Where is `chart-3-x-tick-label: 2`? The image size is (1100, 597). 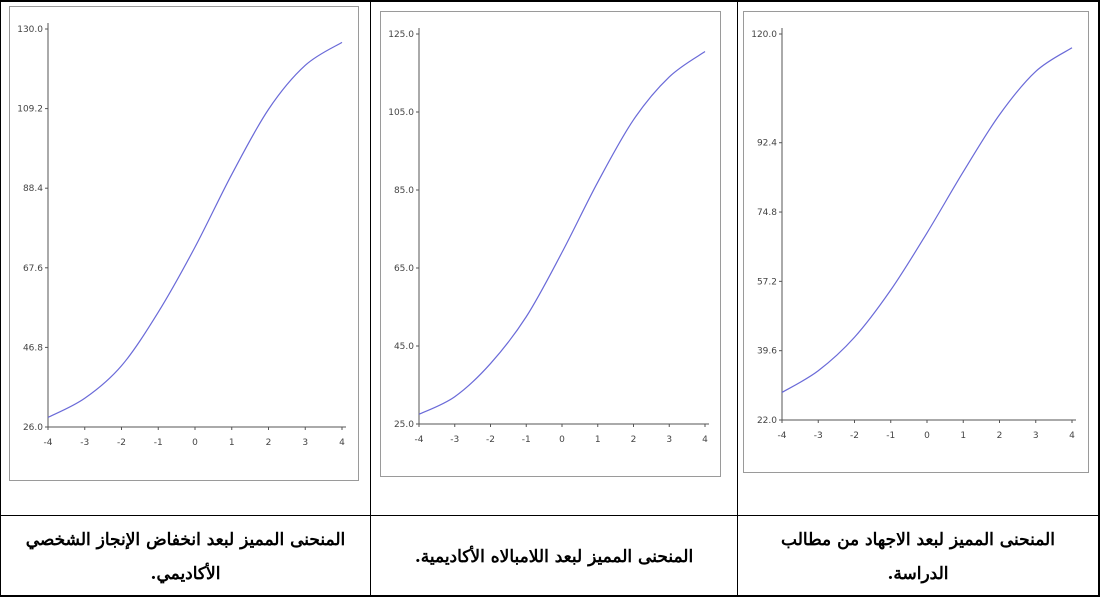
chart-3-x-tick-label: 2 is located at coordinates (1000, 436).